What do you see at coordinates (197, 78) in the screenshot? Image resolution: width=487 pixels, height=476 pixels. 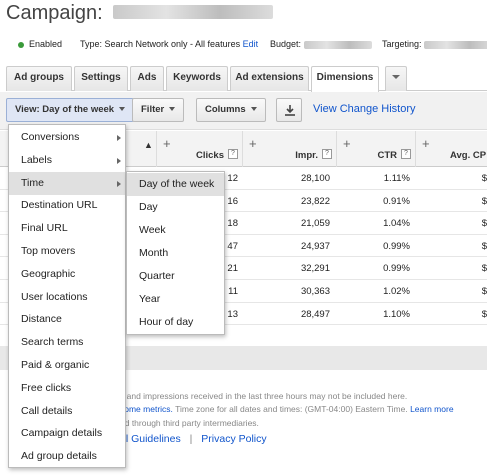 I see `tab-keywords: Keywords` at bounding box center [197, 78].